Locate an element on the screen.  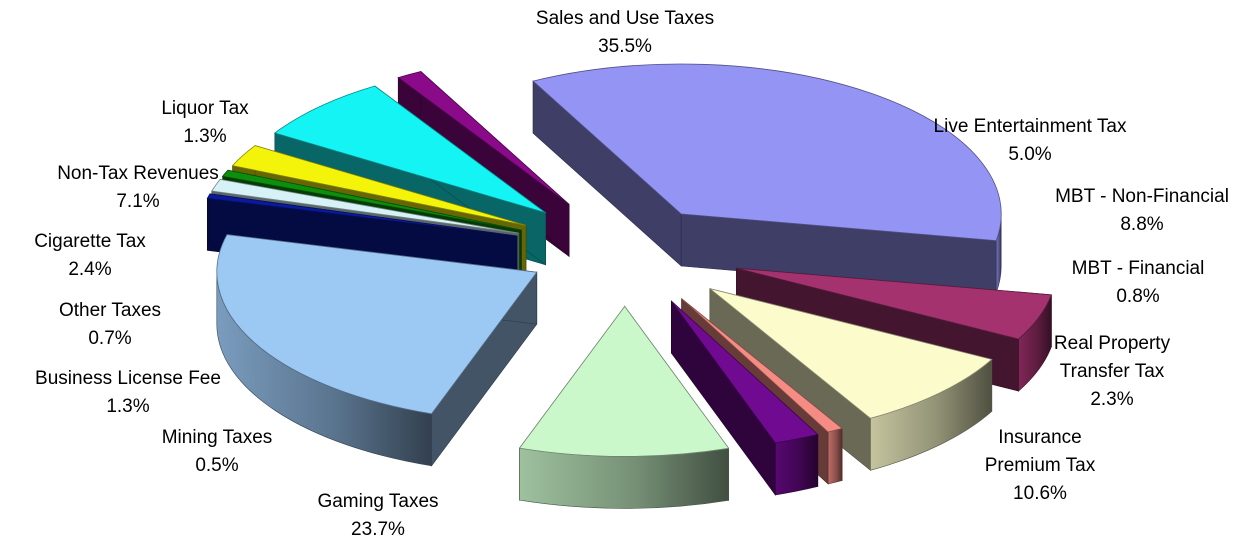
slice-label: Cigarette Tax 2.4% is located at coordinates (90, 256).